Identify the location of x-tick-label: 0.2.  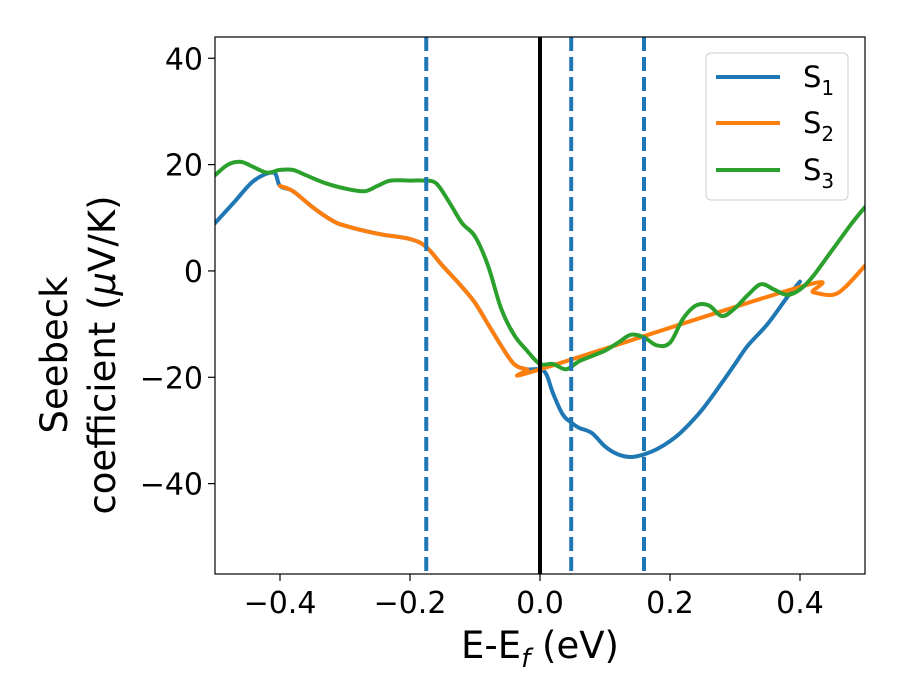
(670, 603).